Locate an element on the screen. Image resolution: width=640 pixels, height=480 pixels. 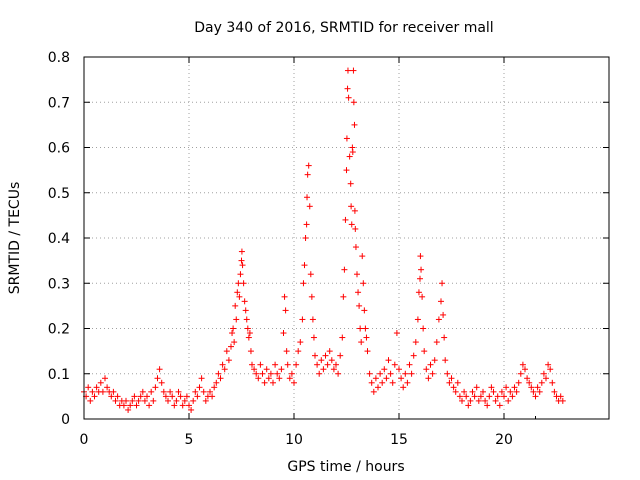
y-tick-label: 0.6 is located at coordinates (59, 149).